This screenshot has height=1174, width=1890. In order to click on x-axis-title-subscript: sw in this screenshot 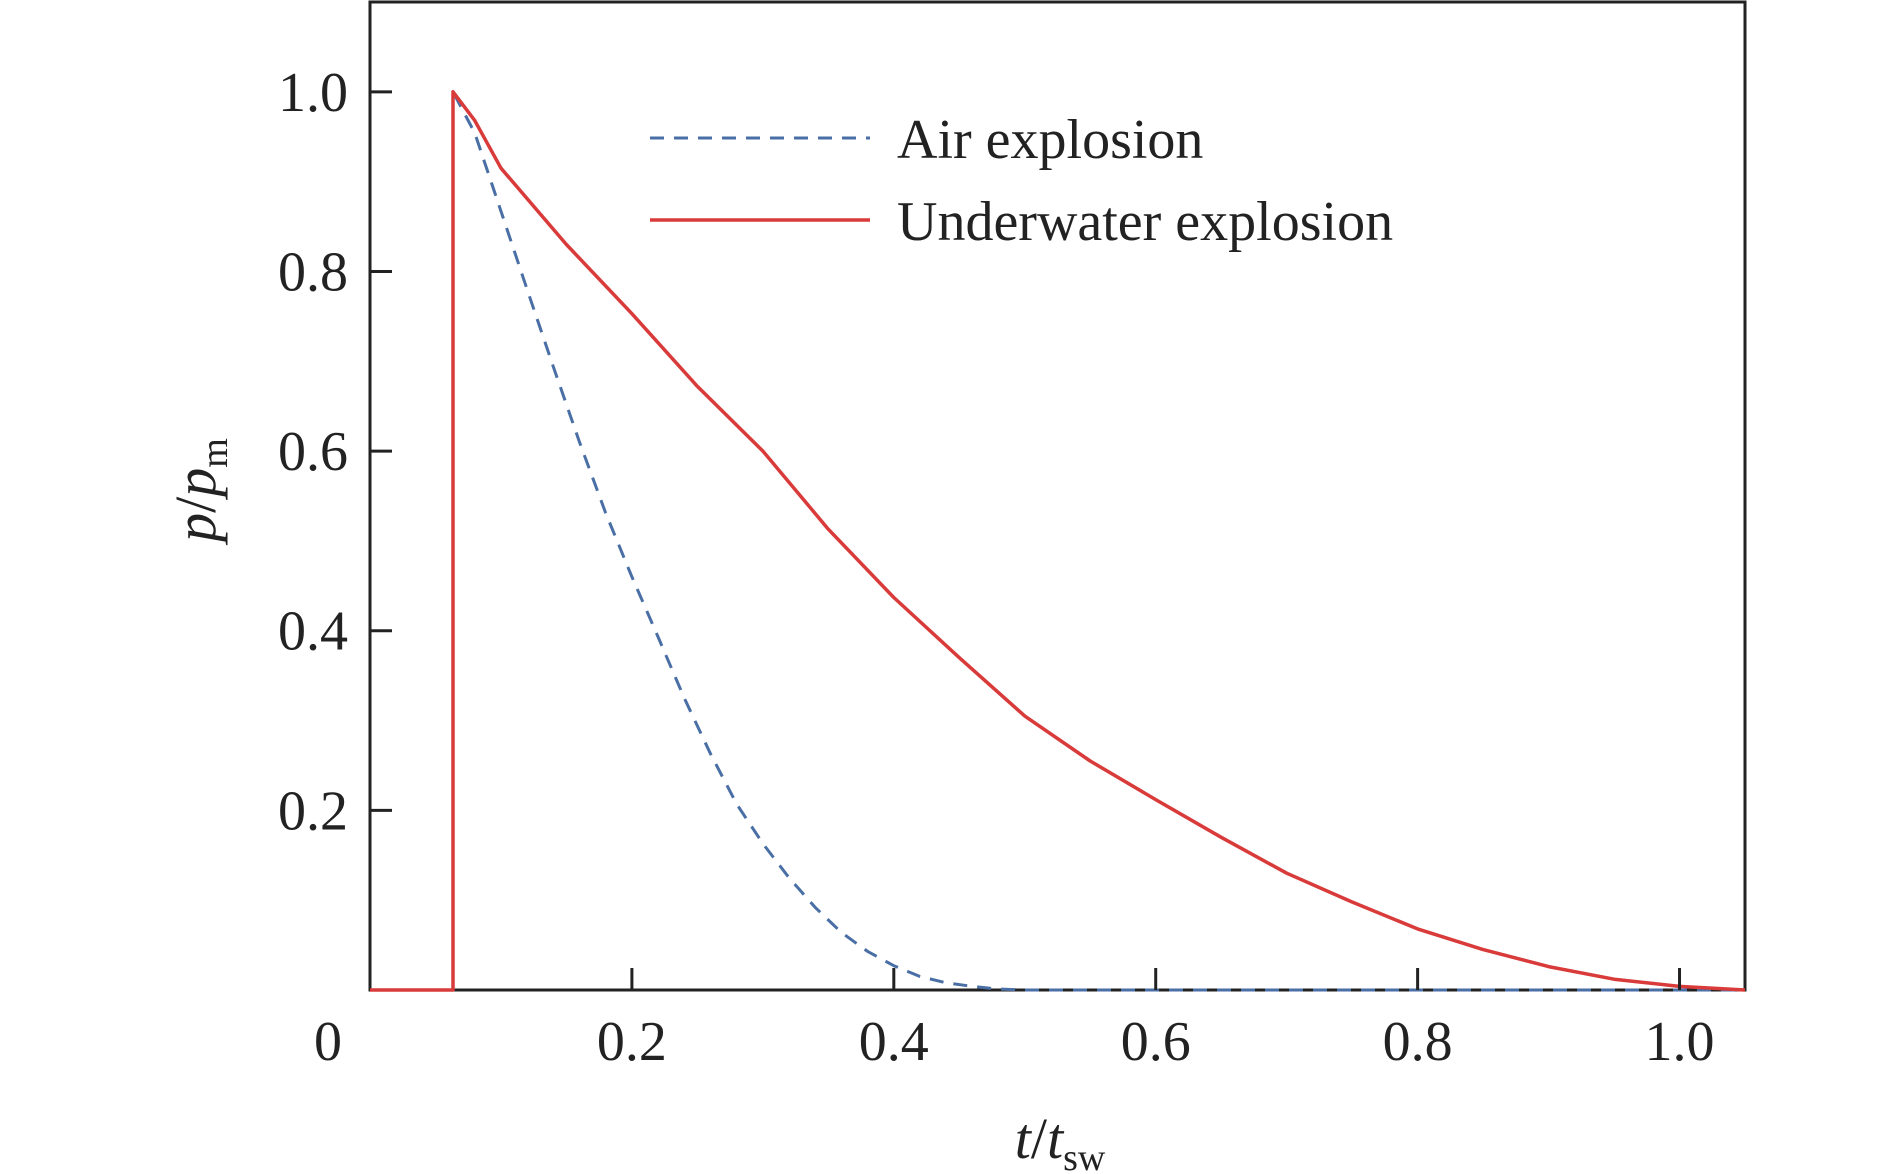, I will do `click(1084, 1155)`.